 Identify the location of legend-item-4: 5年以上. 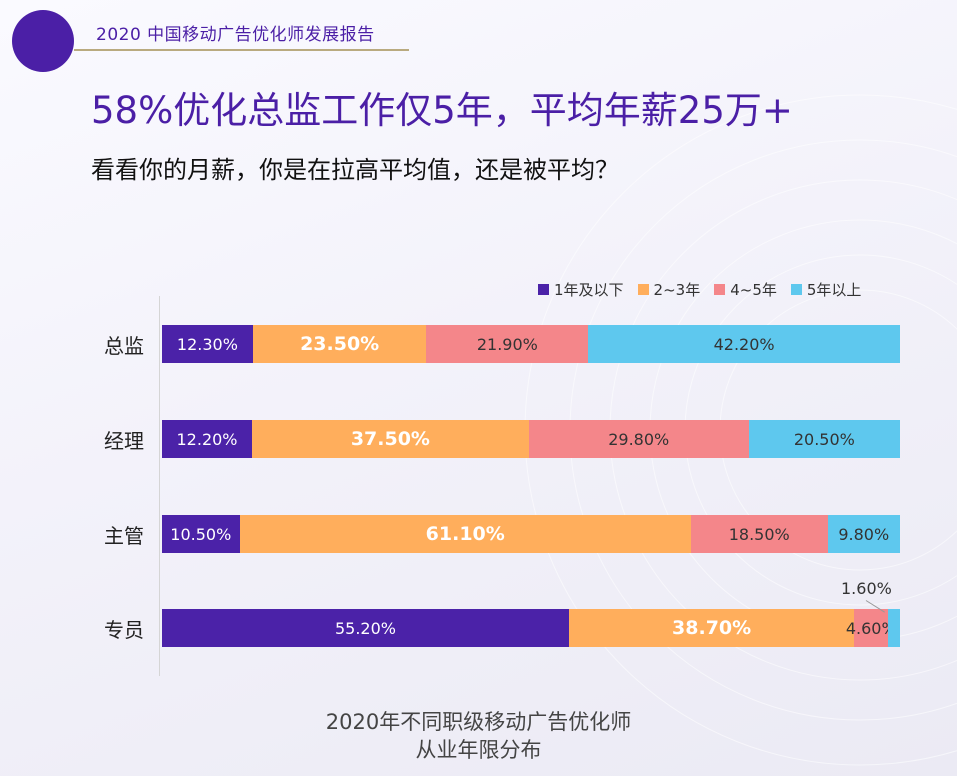
(826, 289).